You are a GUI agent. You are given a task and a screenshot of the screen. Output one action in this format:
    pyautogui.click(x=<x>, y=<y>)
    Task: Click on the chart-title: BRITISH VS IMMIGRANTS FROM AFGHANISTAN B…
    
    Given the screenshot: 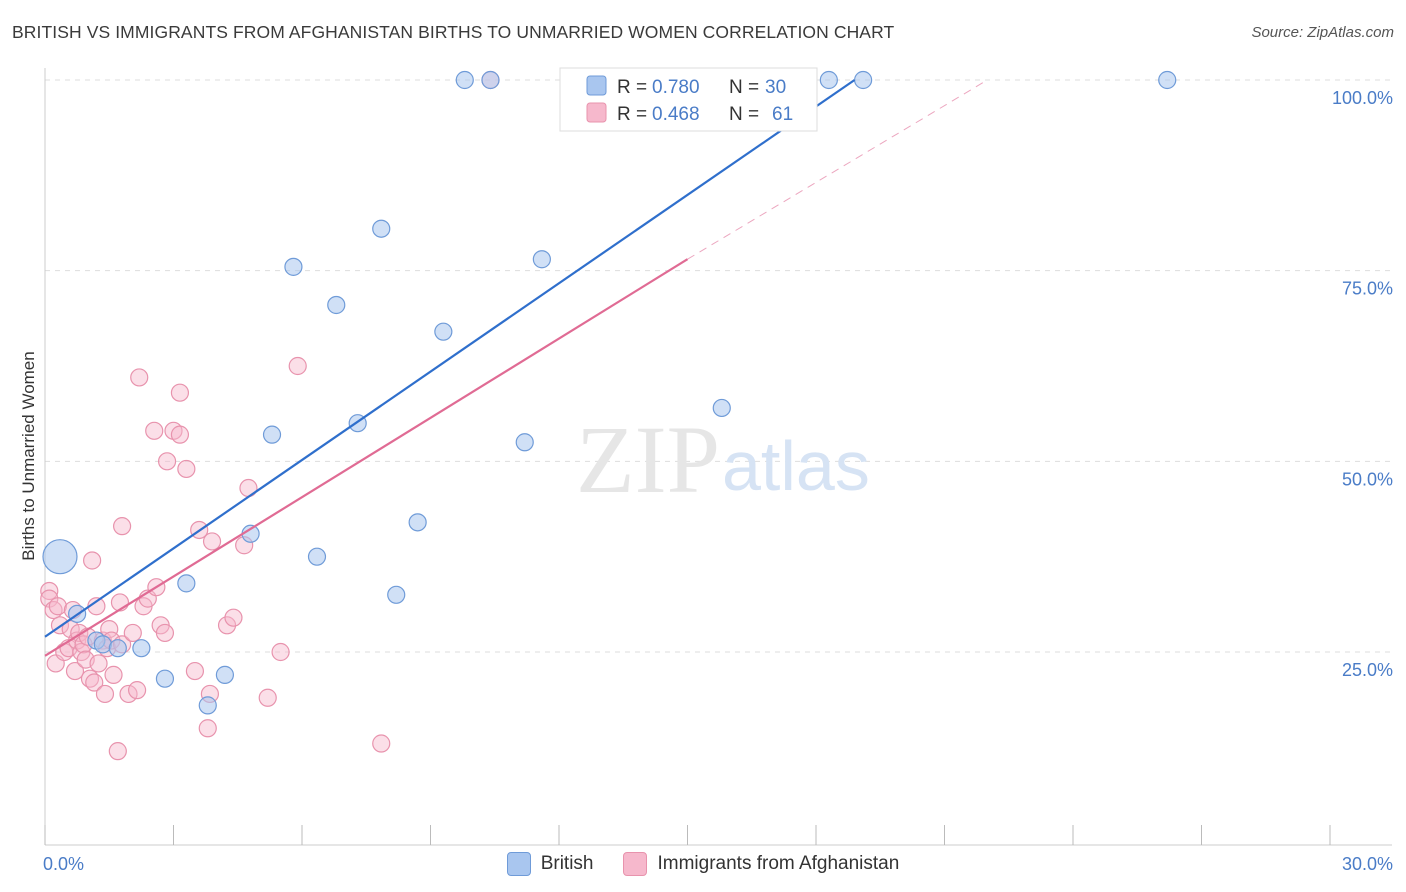 What is the action you would take?
    pyautogui.click(x=453, y=32)
    